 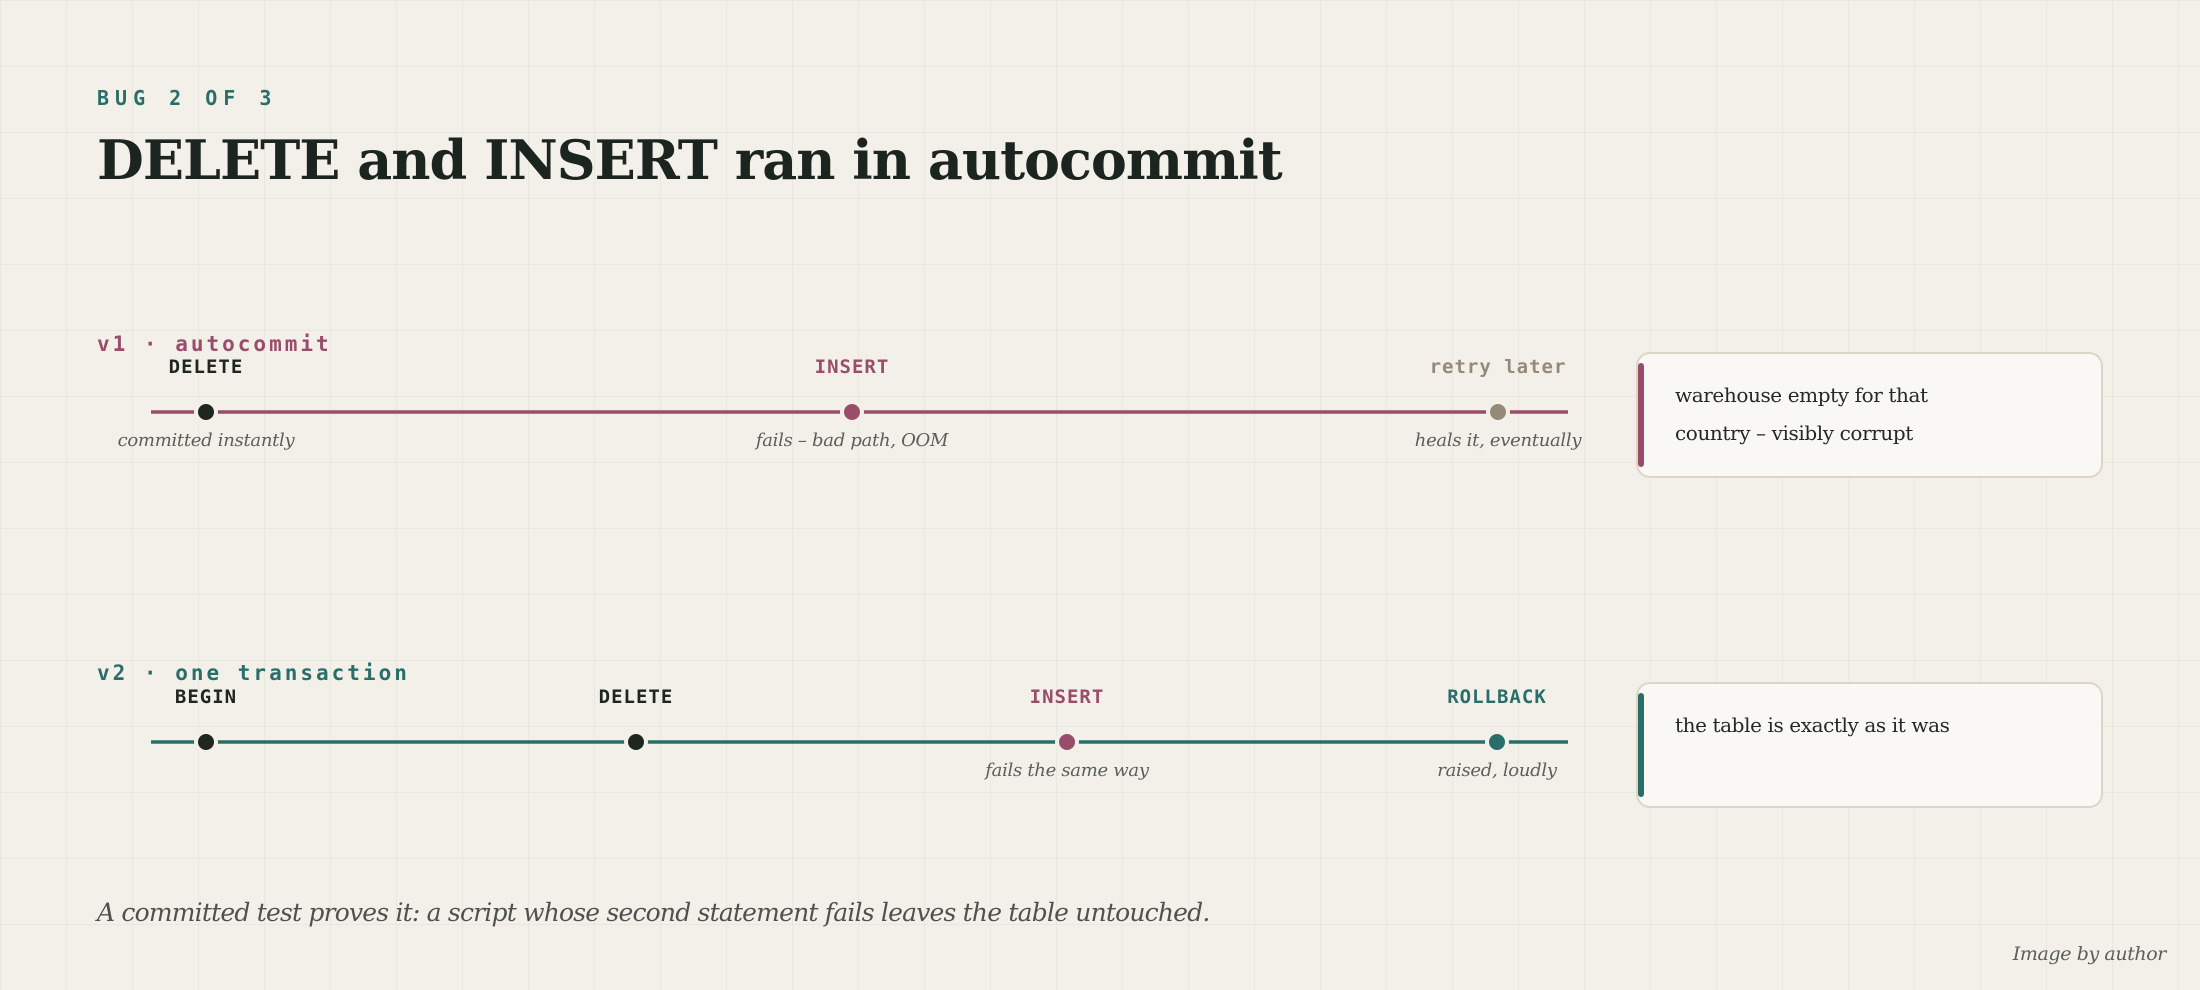 I want to click on v2-outcome-card: the table is exactly as it was, so click(x=1869, y=745).